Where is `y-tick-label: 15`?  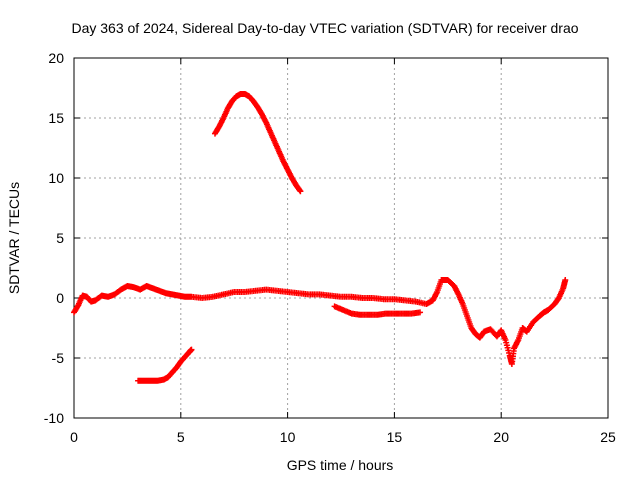 y-tick-label: 15 is located at coordinates (56, 118).